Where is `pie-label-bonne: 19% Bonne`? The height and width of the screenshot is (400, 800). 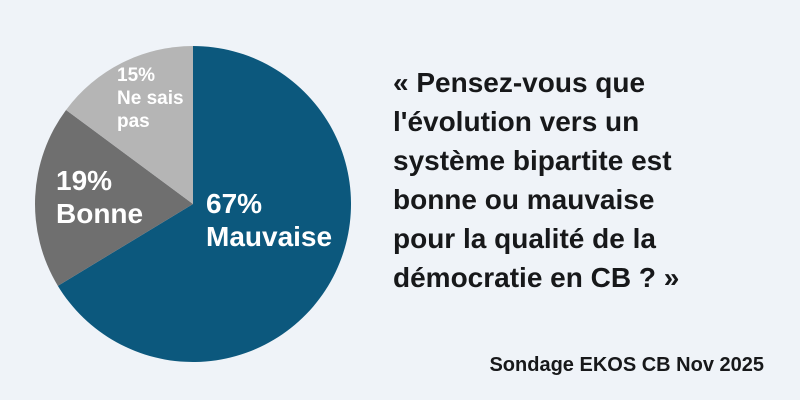 pie-label-bonne: 19% Bonne is located at coordinates (100, 197).